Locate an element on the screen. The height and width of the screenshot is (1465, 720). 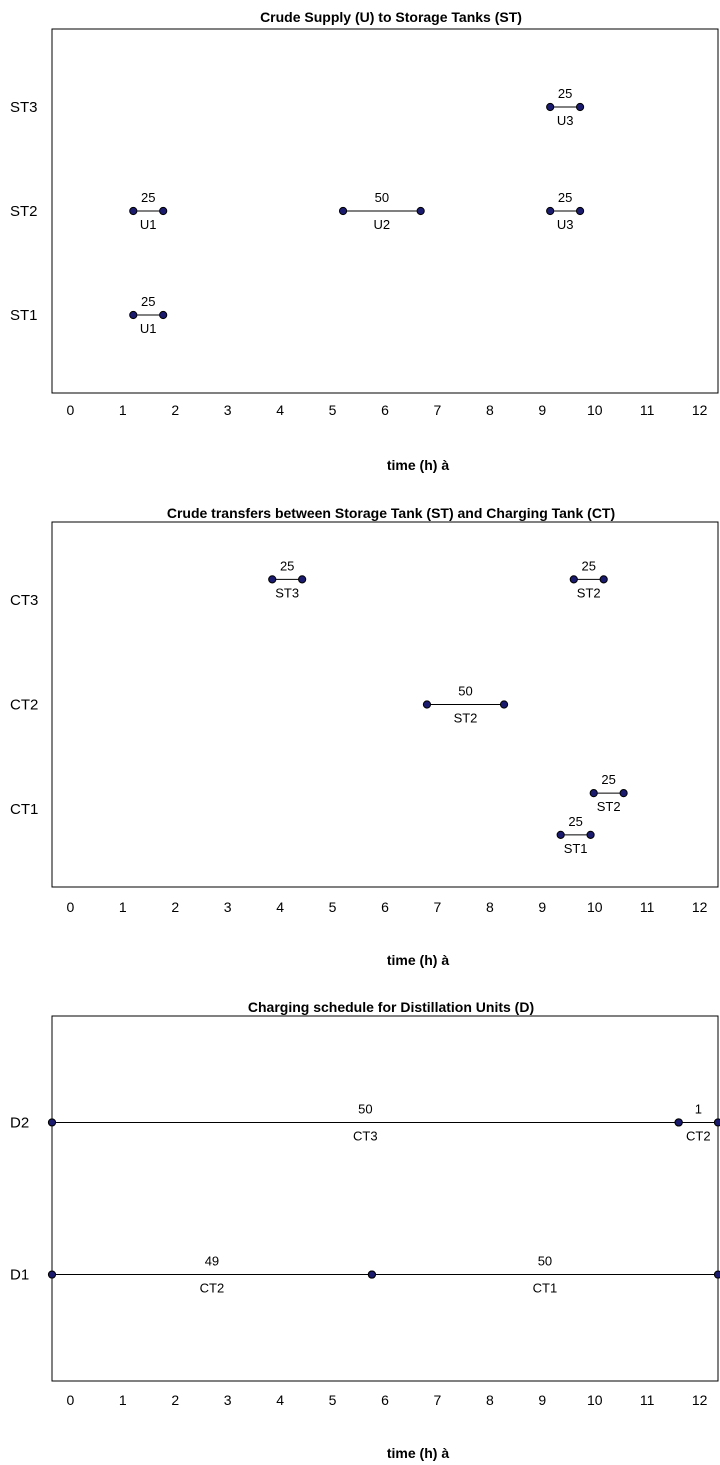
y-category-label: ST1 is located at coordinates (24, 315).